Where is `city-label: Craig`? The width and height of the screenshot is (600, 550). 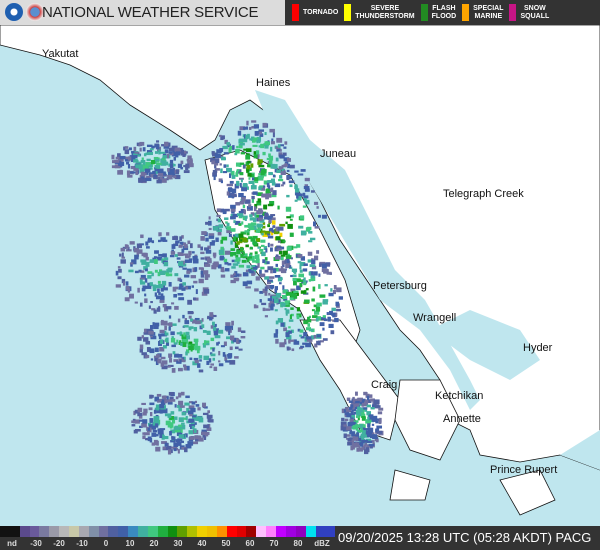
city-label: Craig is located at coordinates (384, 385).